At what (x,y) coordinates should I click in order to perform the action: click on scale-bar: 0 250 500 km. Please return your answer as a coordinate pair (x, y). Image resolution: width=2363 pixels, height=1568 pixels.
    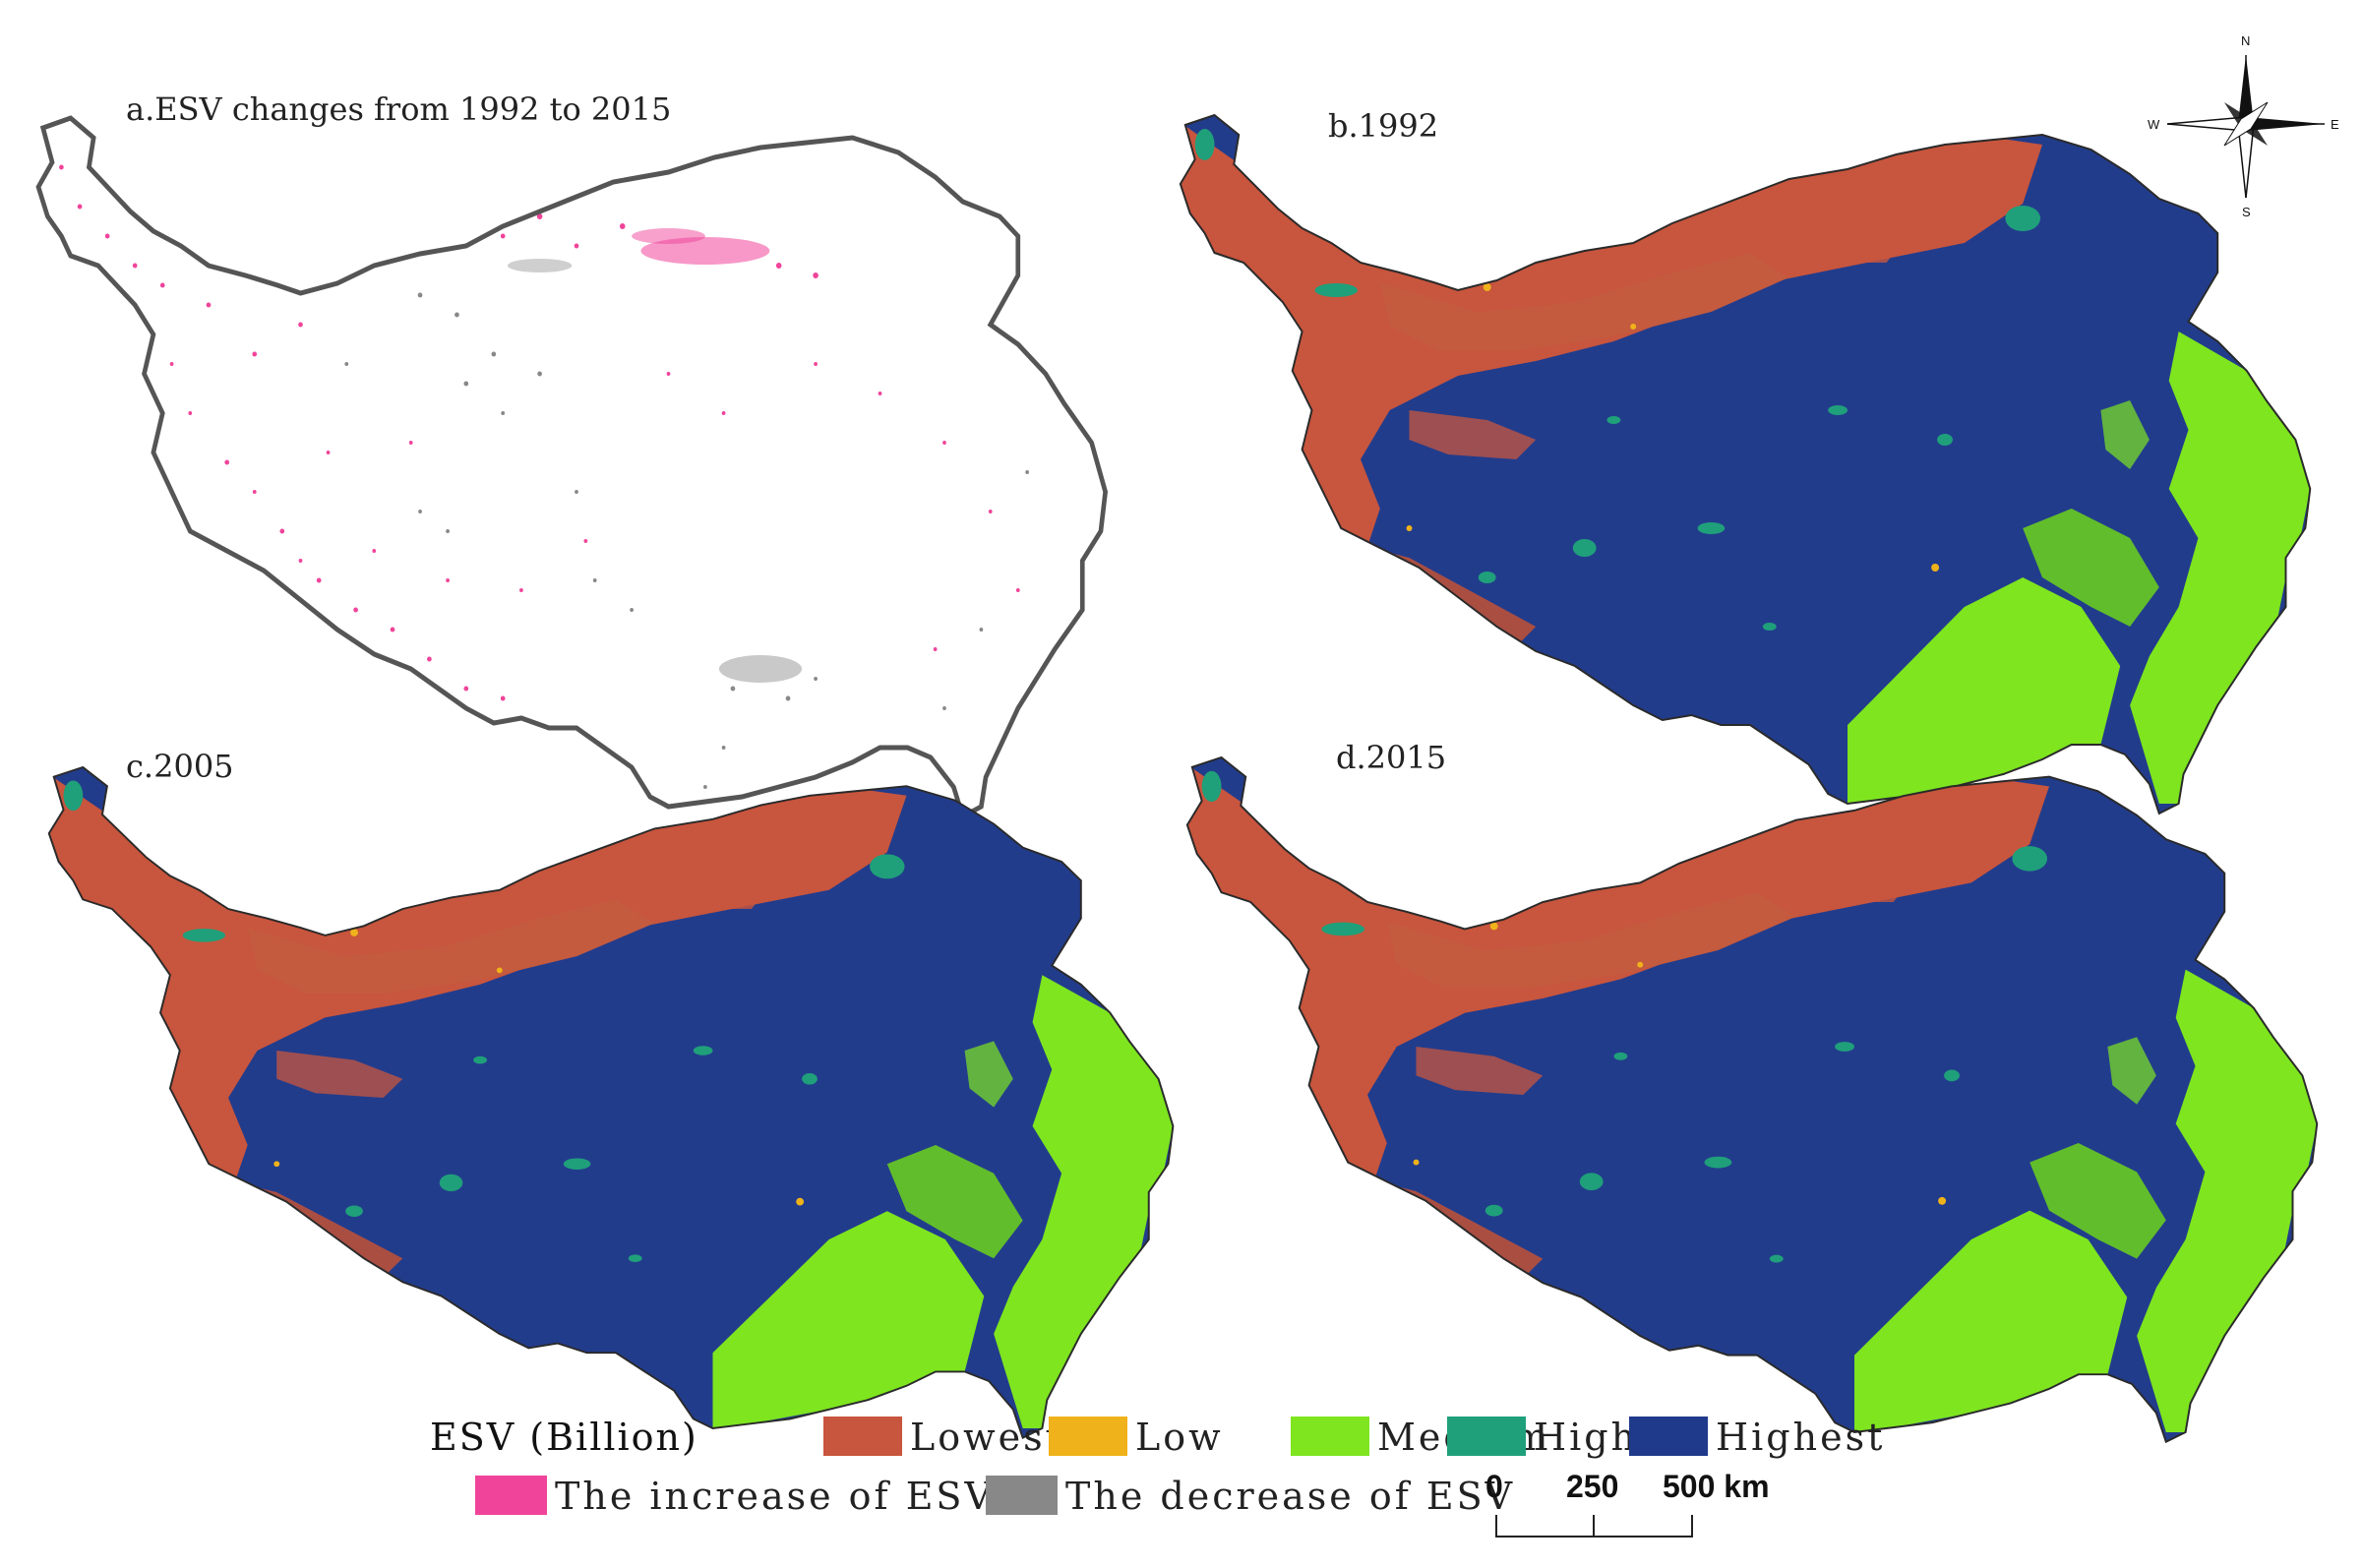
    Looking at the image, I should click on (1627, 1503).